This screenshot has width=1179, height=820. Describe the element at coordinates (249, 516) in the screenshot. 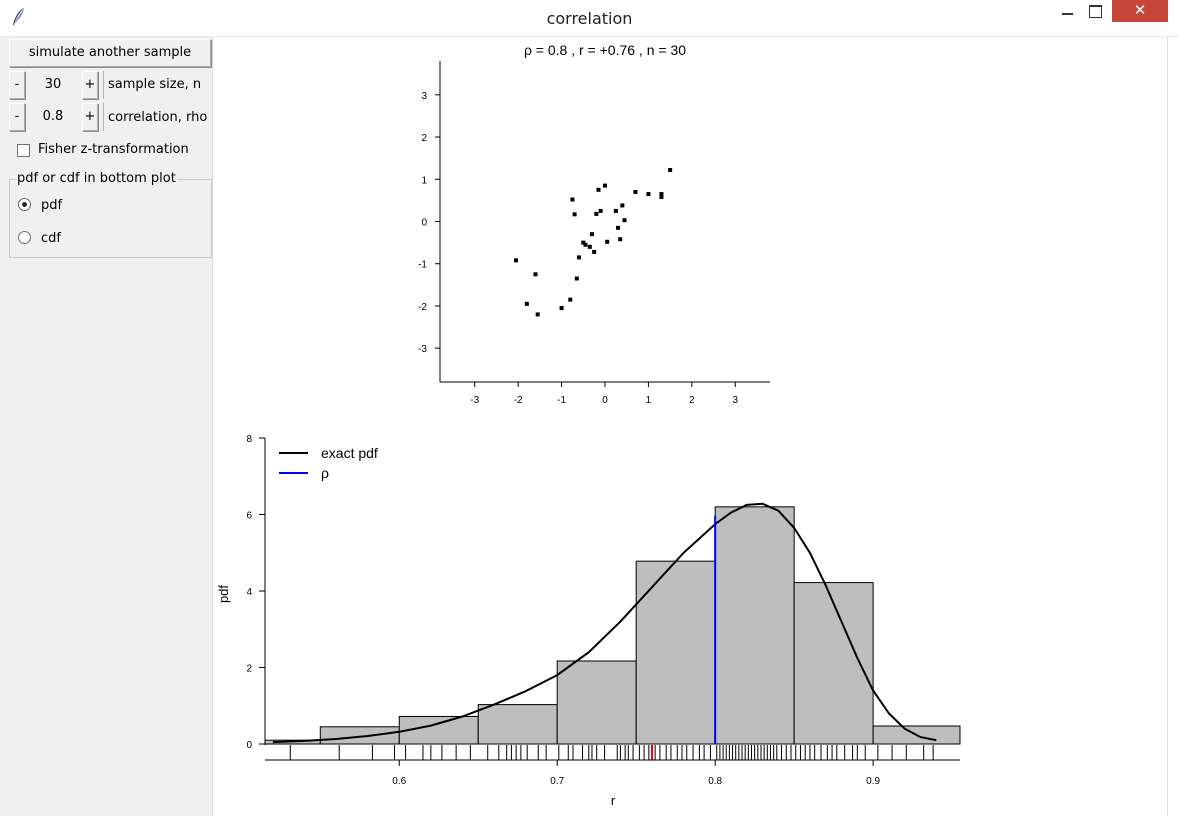

I see `histogram-y-tick-label: 6` at that location.